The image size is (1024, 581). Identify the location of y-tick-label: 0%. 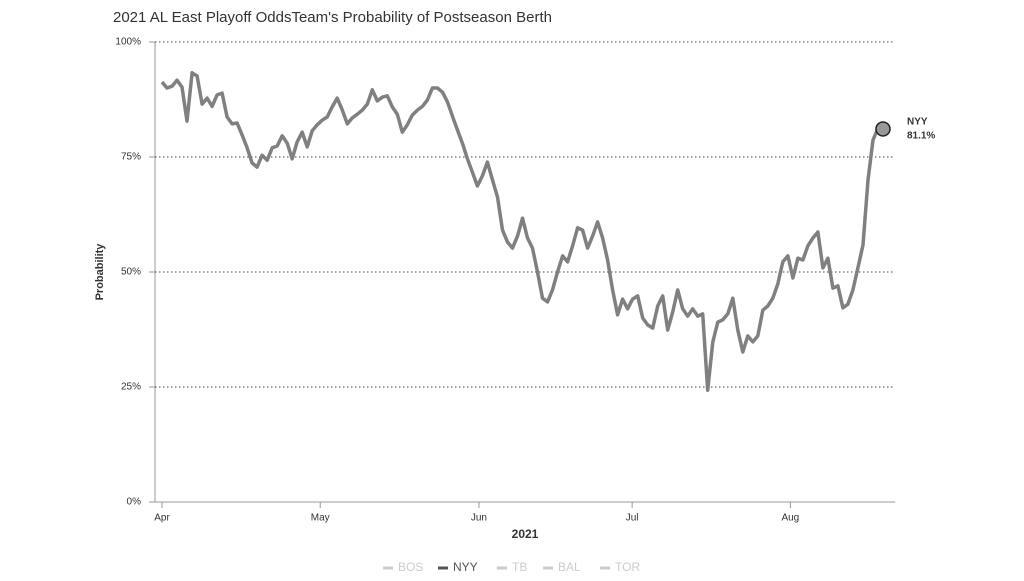
(134, 502).